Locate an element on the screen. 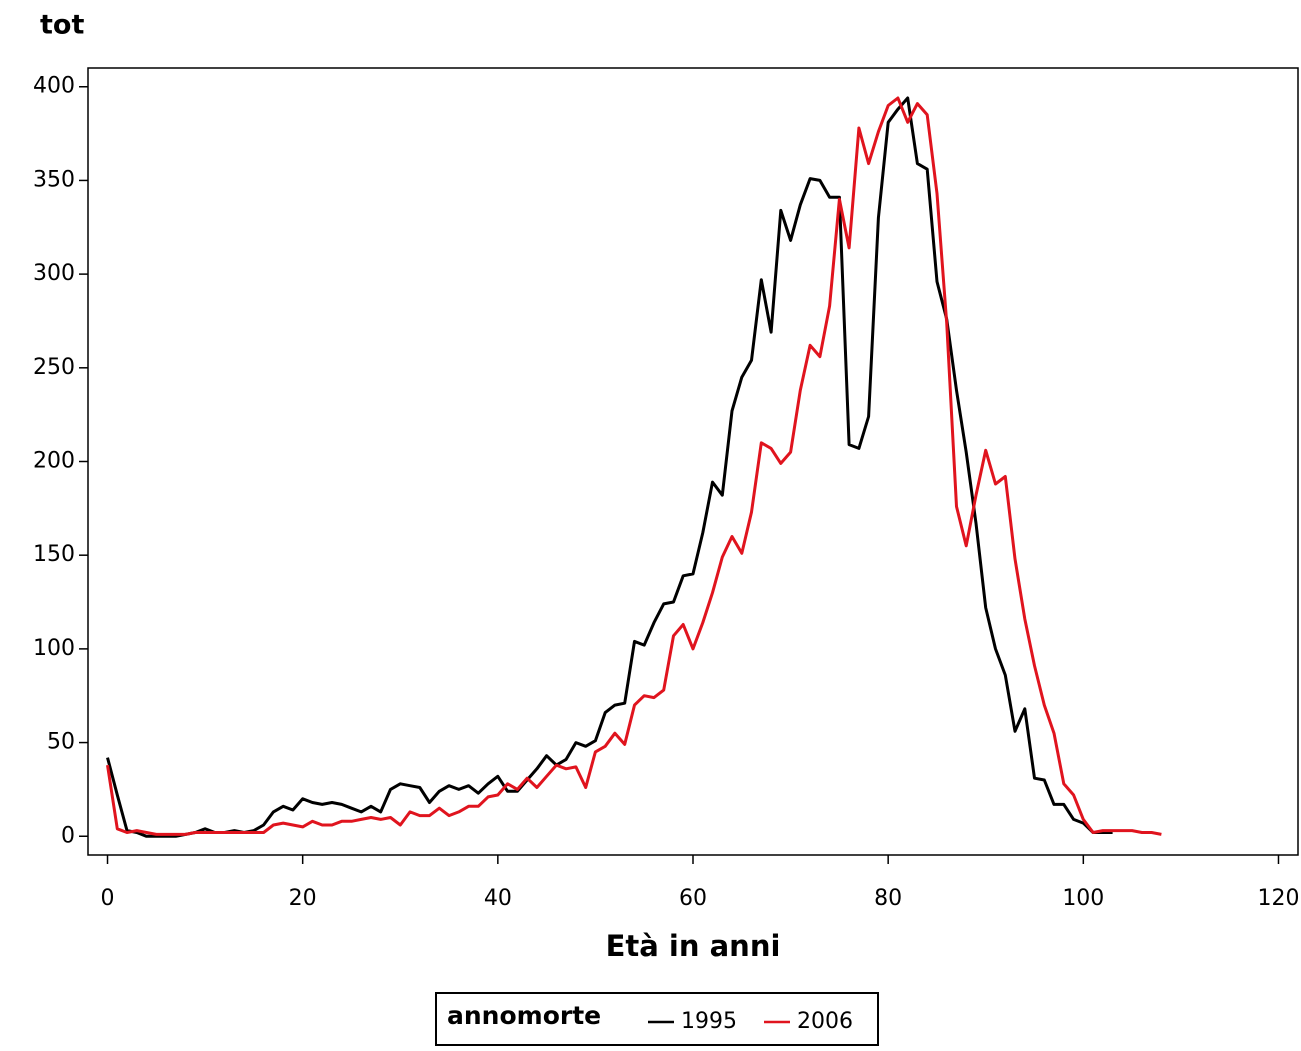  y-axis-label: tot is located at coordinates (62, 25).